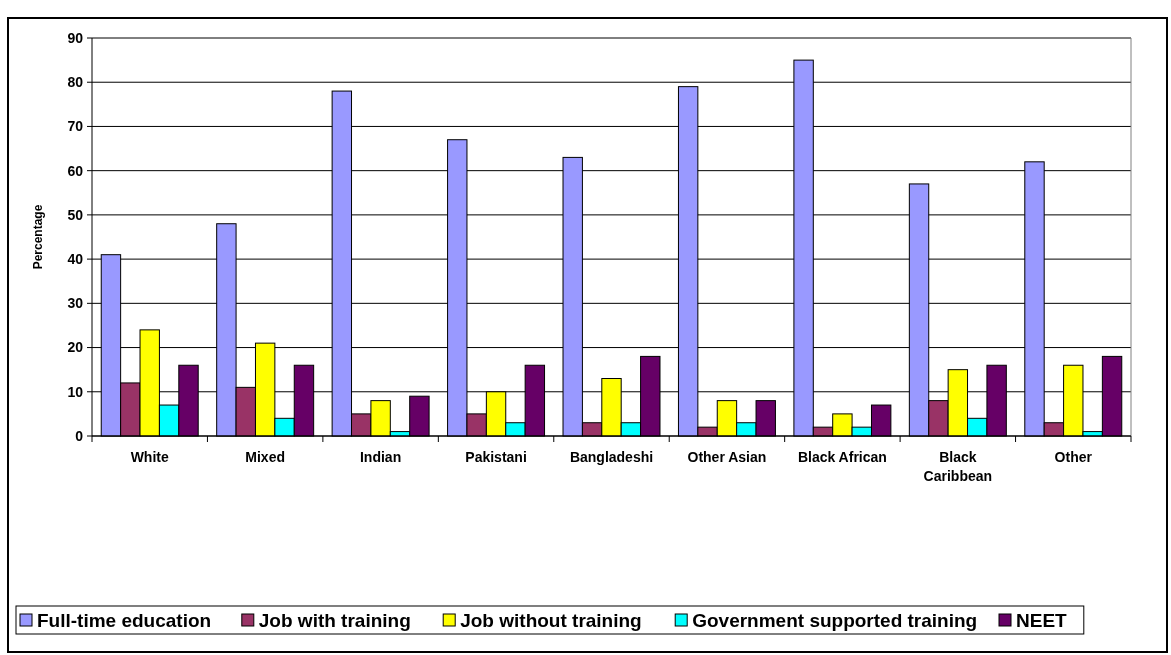  I want to click on x-tick-label: Indian, so click(380, 457).